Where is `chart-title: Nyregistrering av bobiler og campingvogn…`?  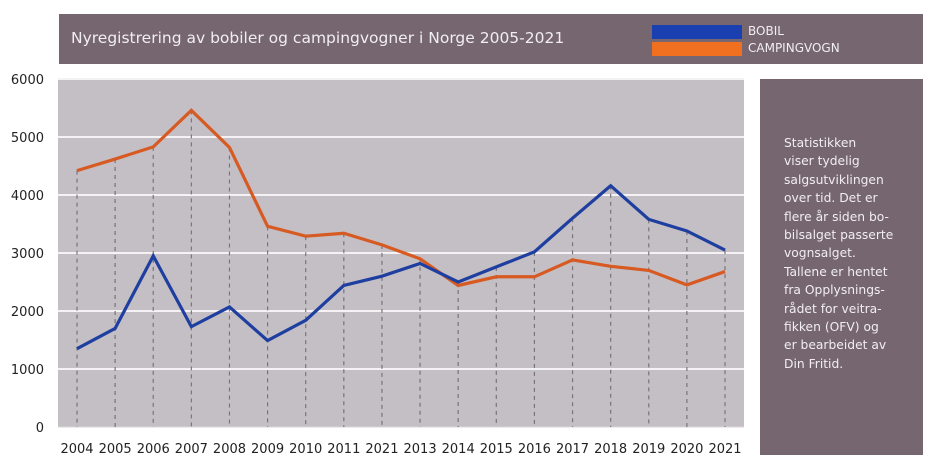
chart-title: Nyregistrering av bobiler og campingvogn… is located at coordinates (318, 38).